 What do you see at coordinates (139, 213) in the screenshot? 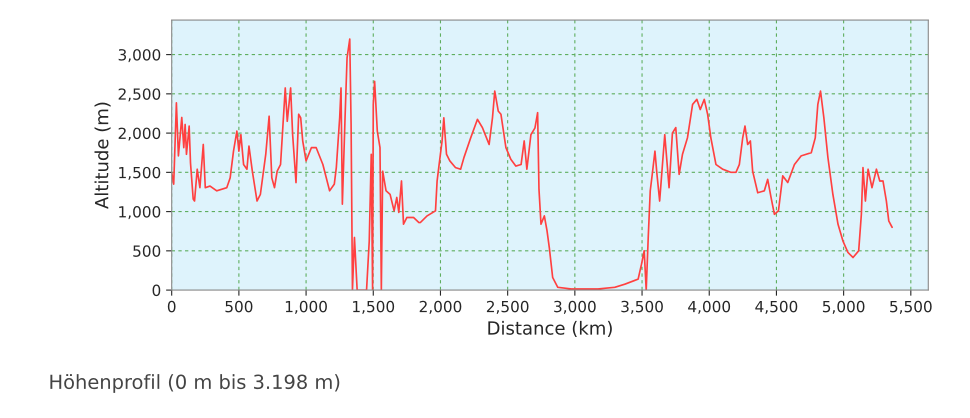
I see `y-tick-label: 1,000` at bounding box center [139, 213].